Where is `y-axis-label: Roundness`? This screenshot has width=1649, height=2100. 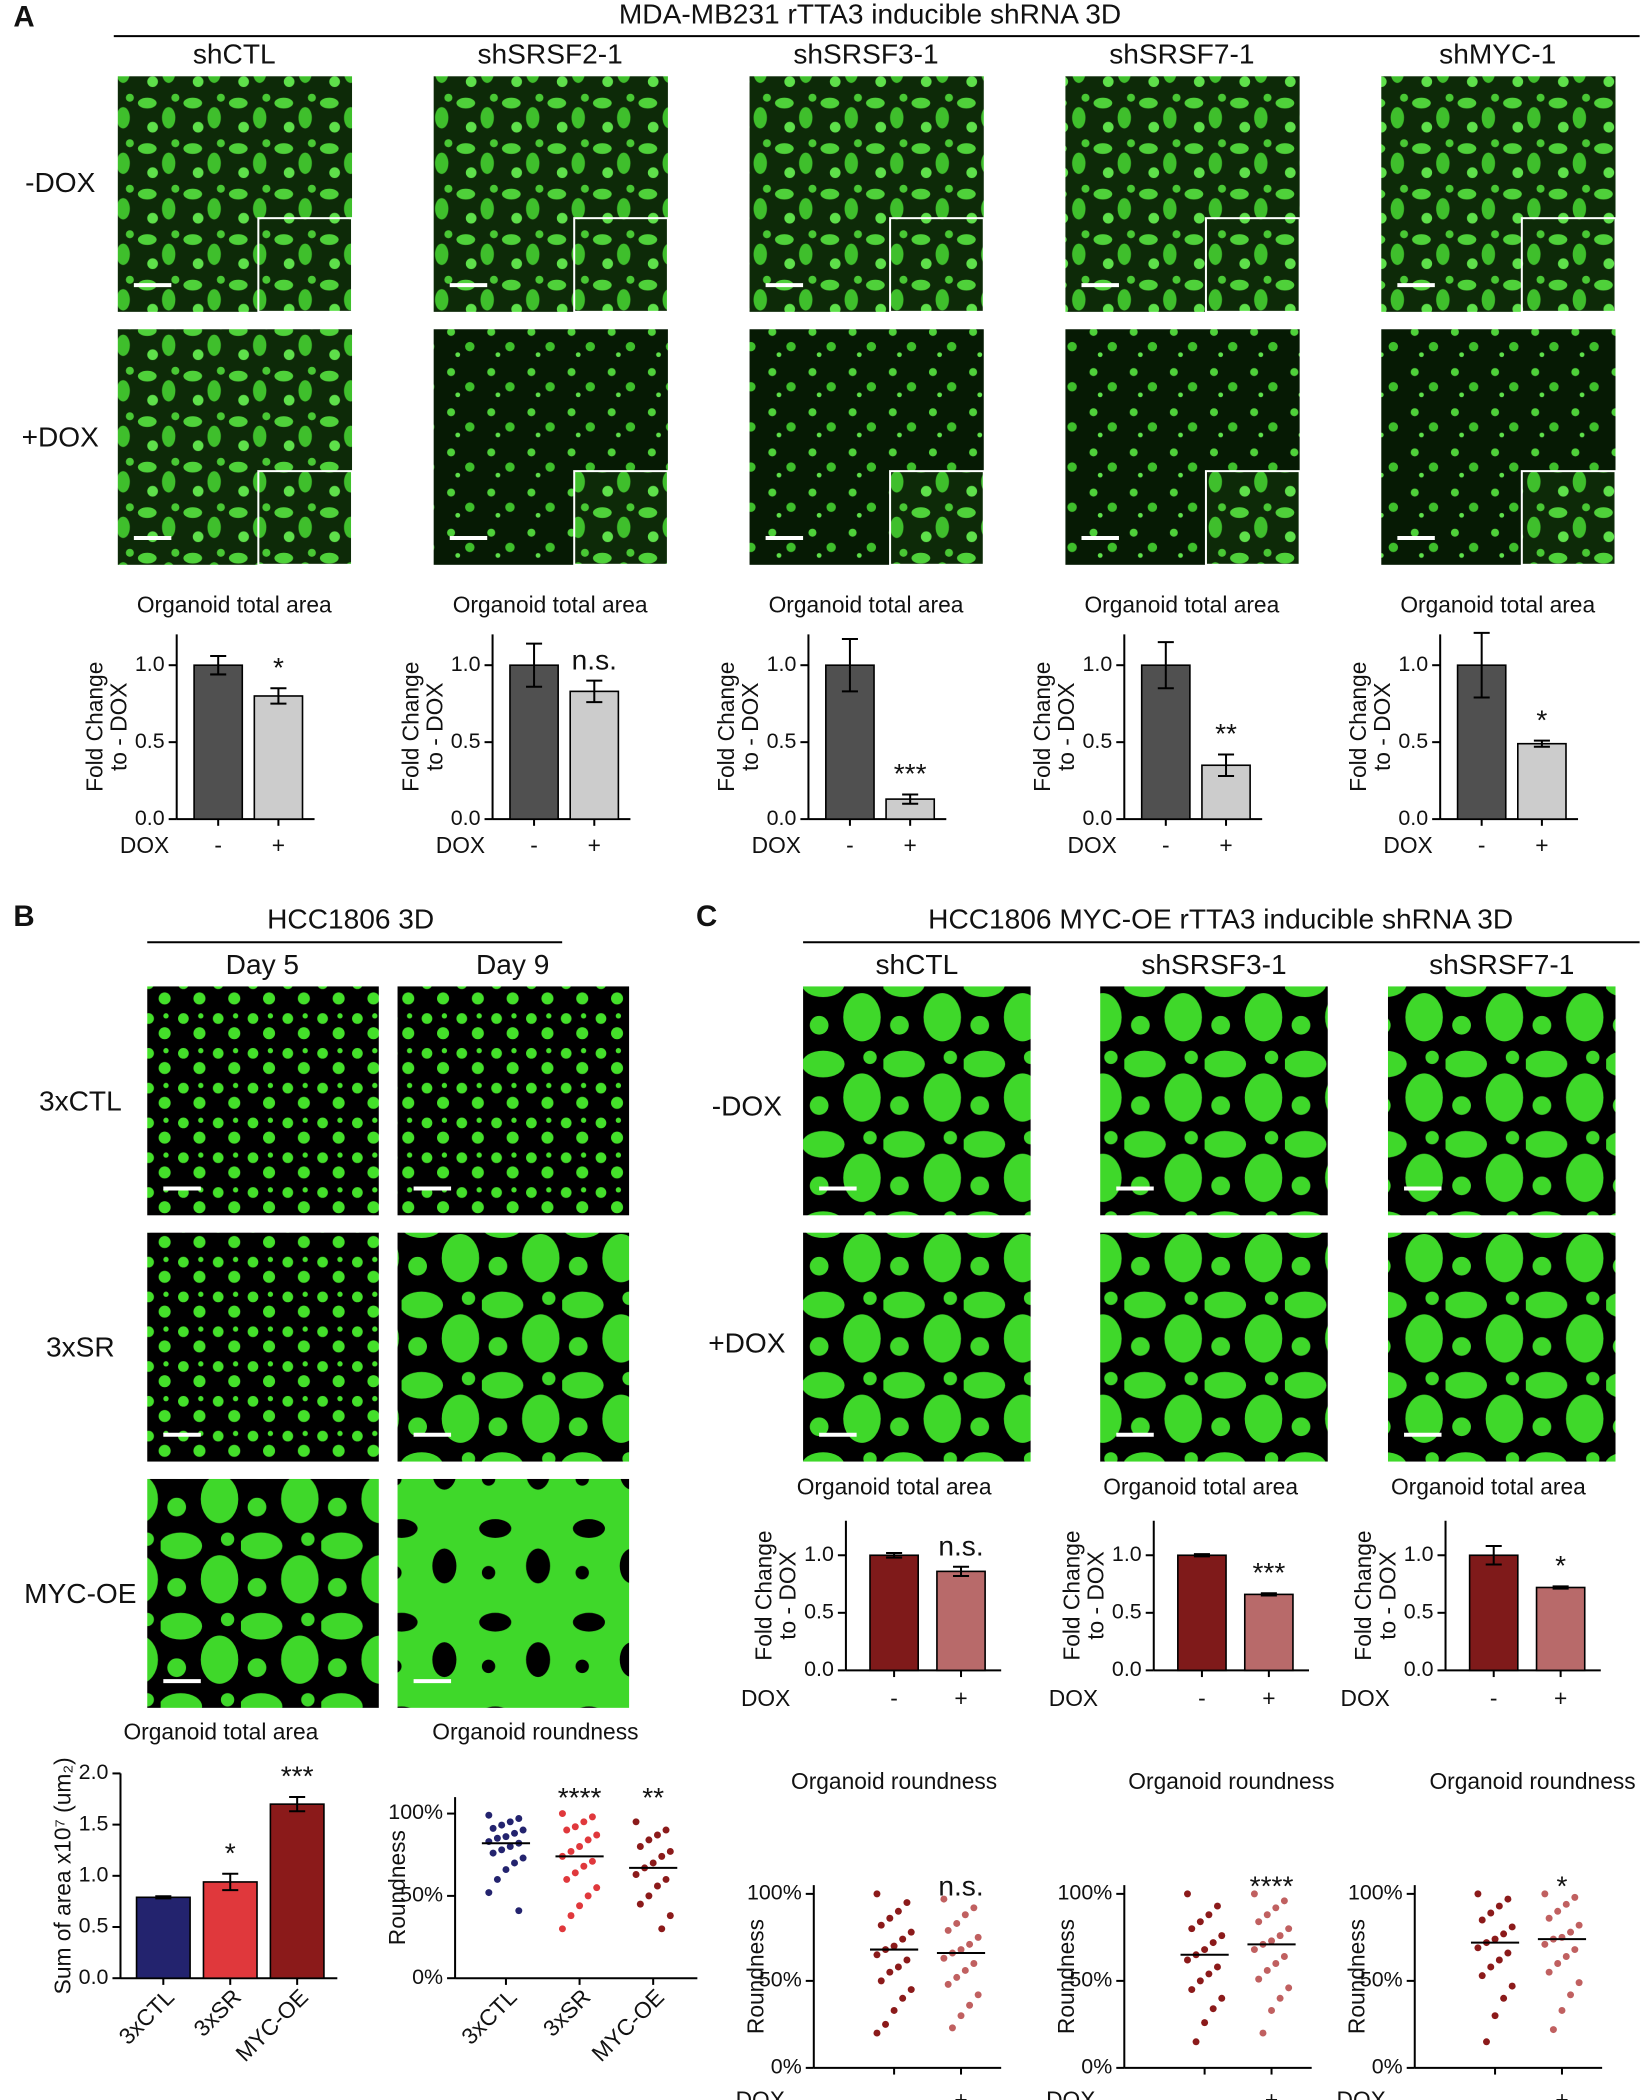
y-axis-label: Roundness is located at coordinates (1066, 1976).